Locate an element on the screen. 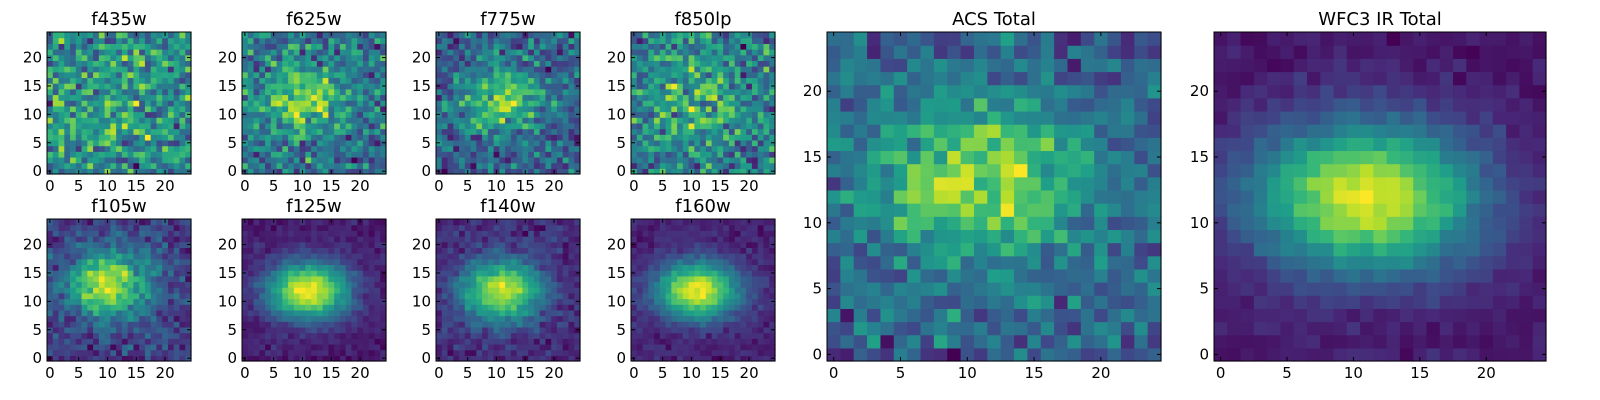  x-tick-label: 5 is located at coordinates (468, 186).